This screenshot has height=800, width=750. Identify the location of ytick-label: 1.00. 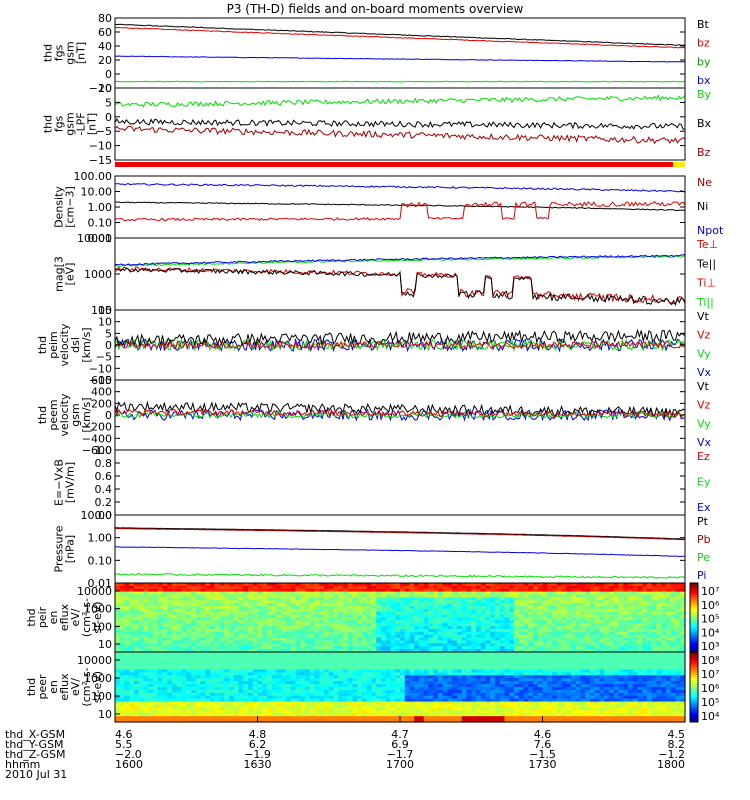
(100, 538).